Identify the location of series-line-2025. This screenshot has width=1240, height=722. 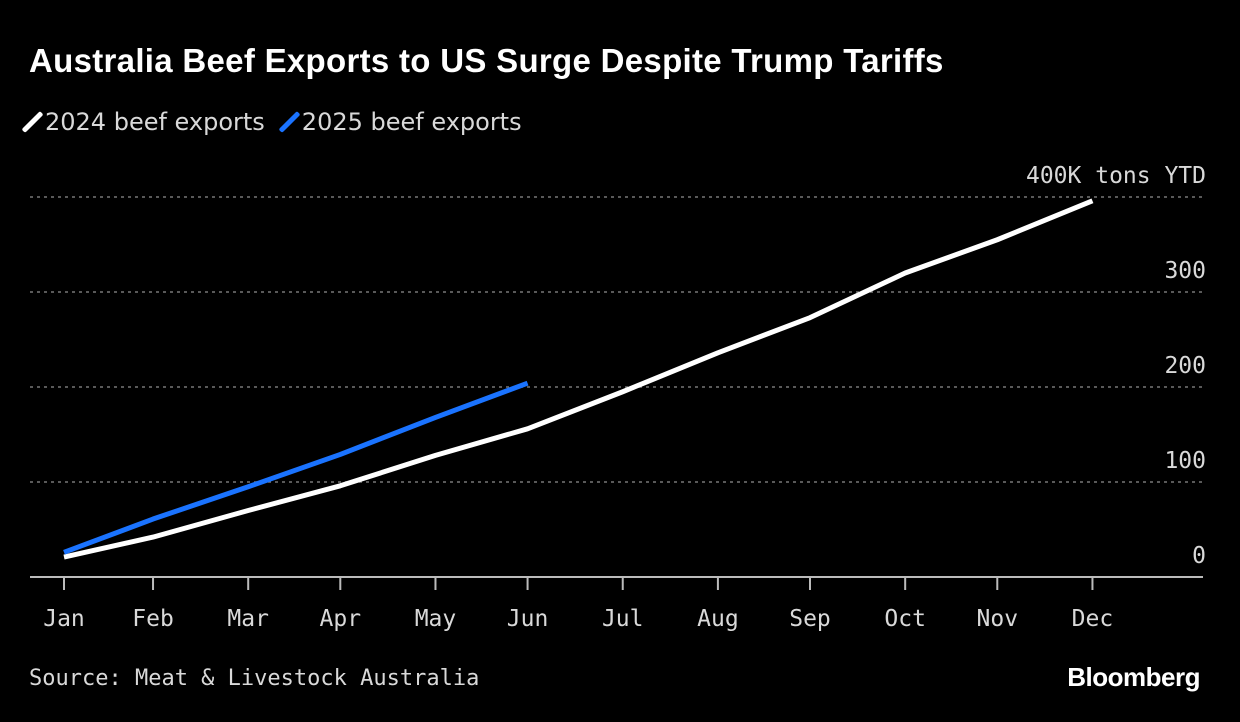
(296, 467).